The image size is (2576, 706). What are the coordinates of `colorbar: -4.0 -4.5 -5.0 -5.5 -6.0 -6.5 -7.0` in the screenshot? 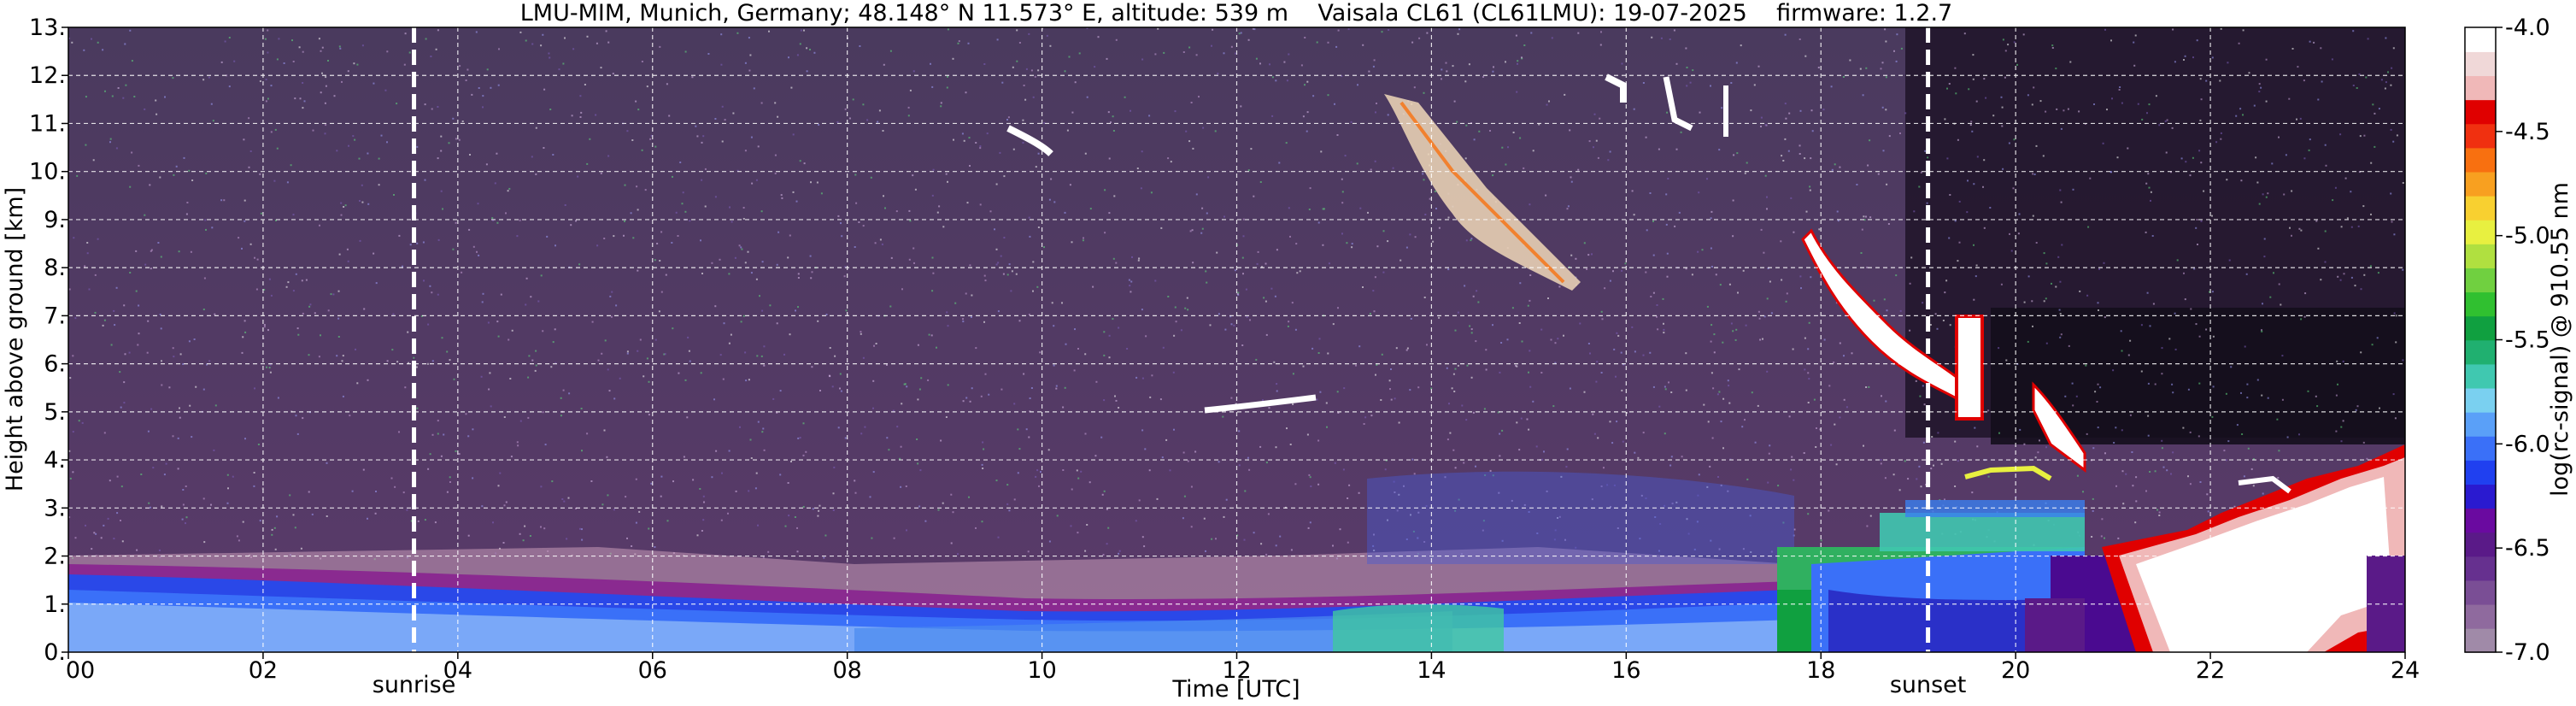 It's located at (2507, 340).